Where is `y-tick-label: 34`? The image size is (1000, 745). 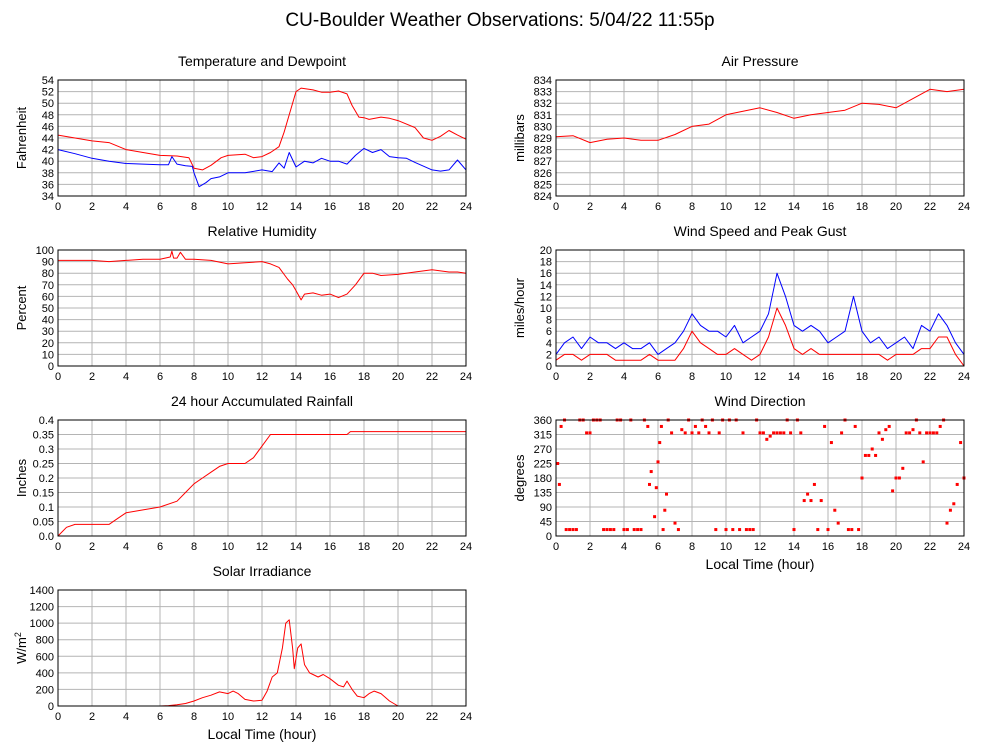 y-tick-label: 34 is located at coordinates (48, 197).